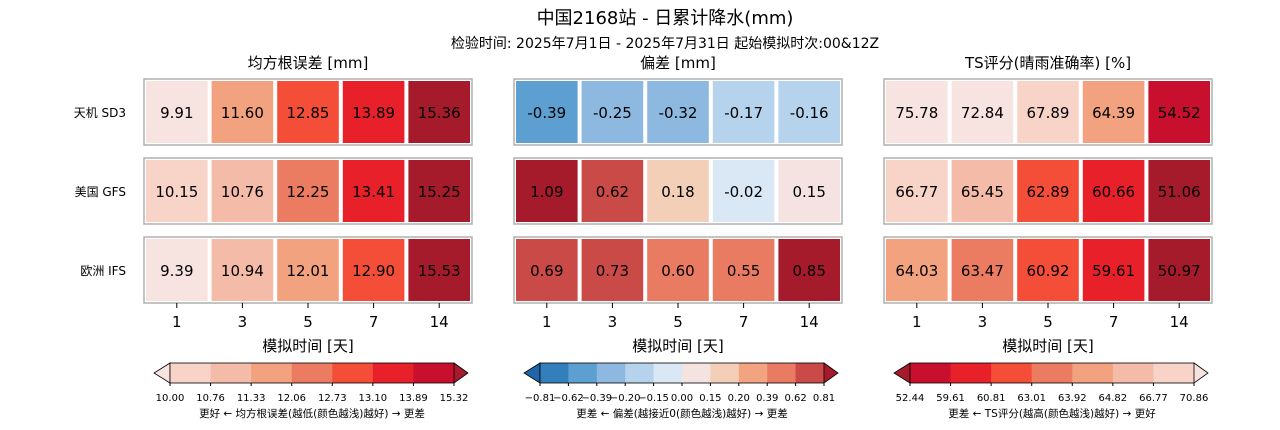 The width and height of the screenshot is (1280, 430). Describe the element at coordinates (678, 113) in the screenshot. I see `cell-value-label: -0.32` at that location.